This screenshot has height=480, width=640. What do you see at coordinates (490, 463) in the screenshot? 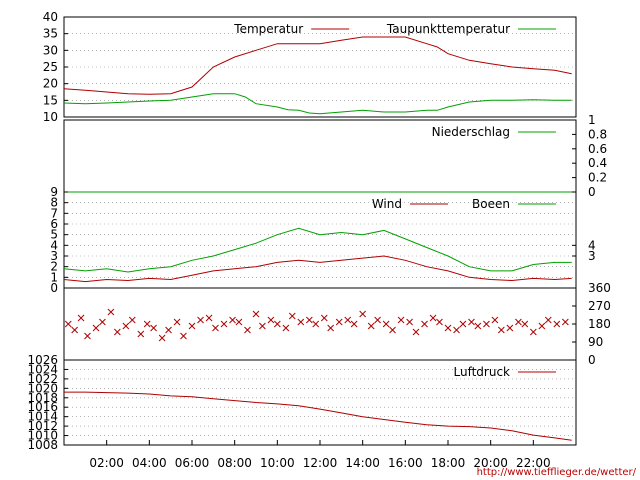
I see `x-tick-label: 20:00` at bounding box center [490, 463].